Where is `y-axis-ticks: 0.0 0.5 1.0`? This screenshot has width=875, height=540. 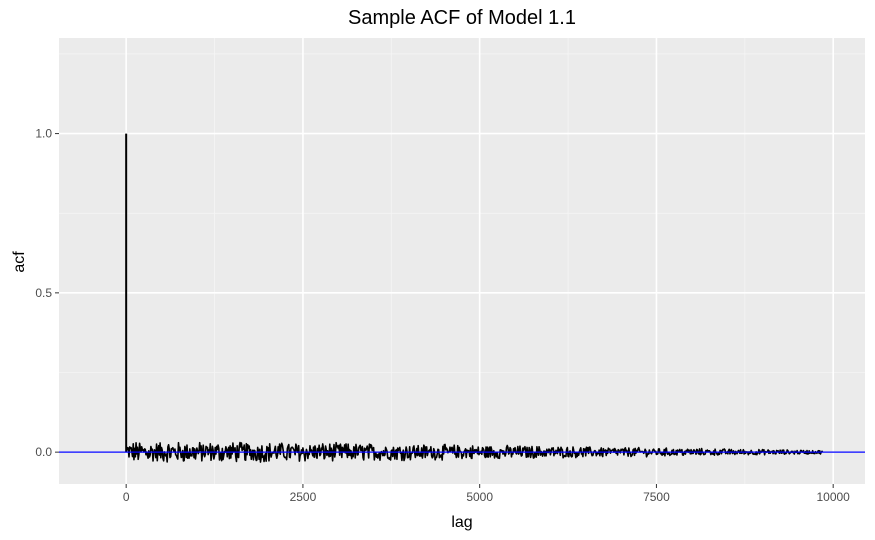
y-axis-ticks: 0.0 0.5 1.0 is located at coordinates (47, 293).